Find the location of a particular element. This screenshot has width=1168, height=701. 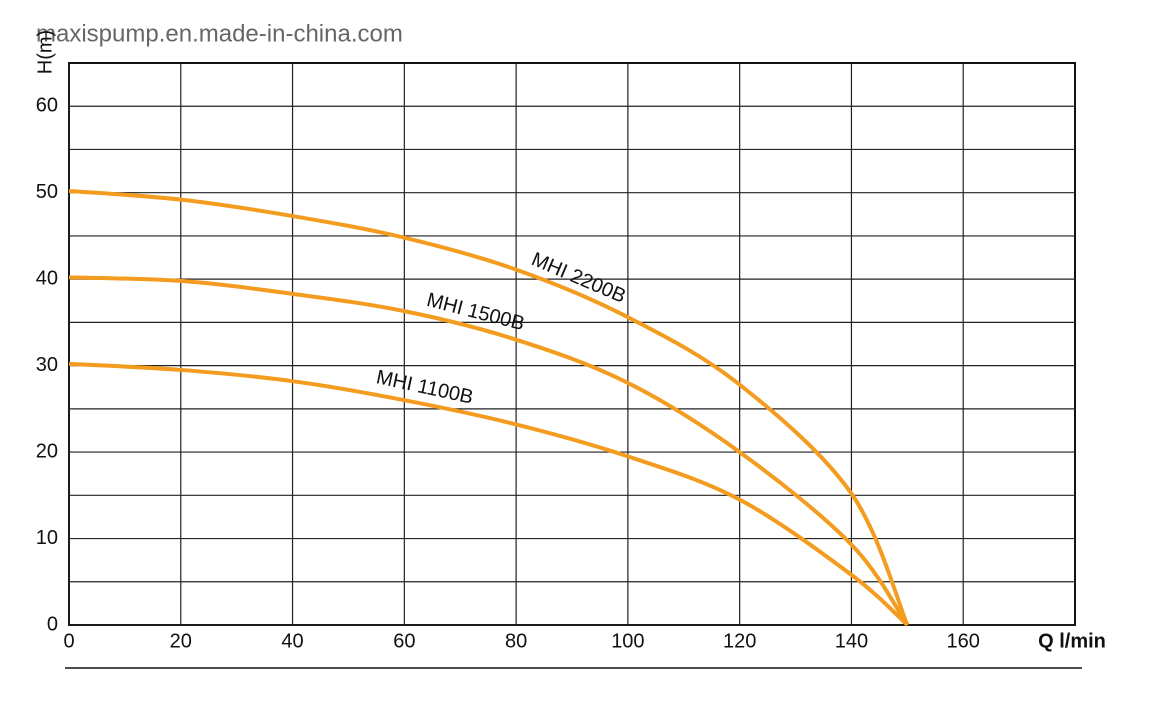

y-tick-label: 30 is located at coordinates (47, 365).